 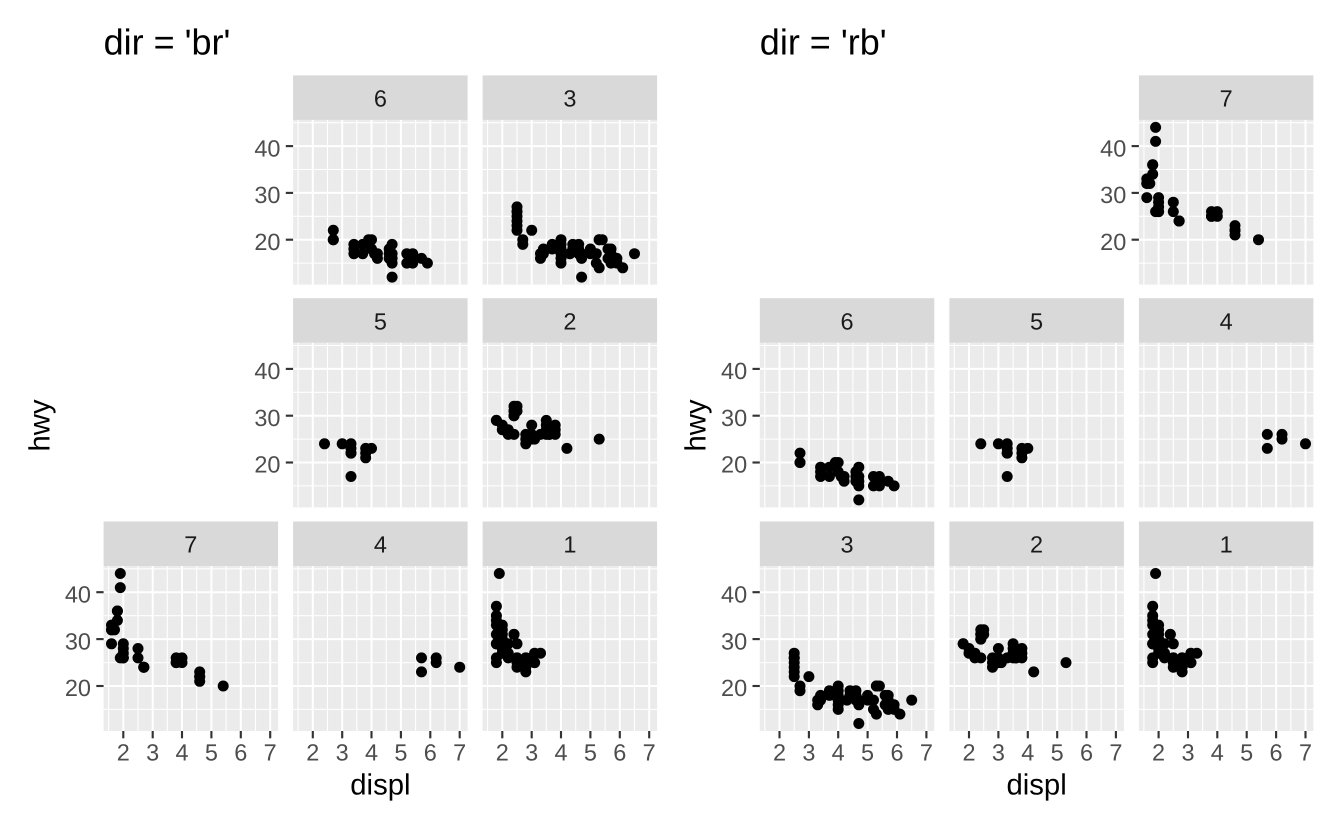 I want to click on svg-text: dir = 'br', so click(x=167, y=42).